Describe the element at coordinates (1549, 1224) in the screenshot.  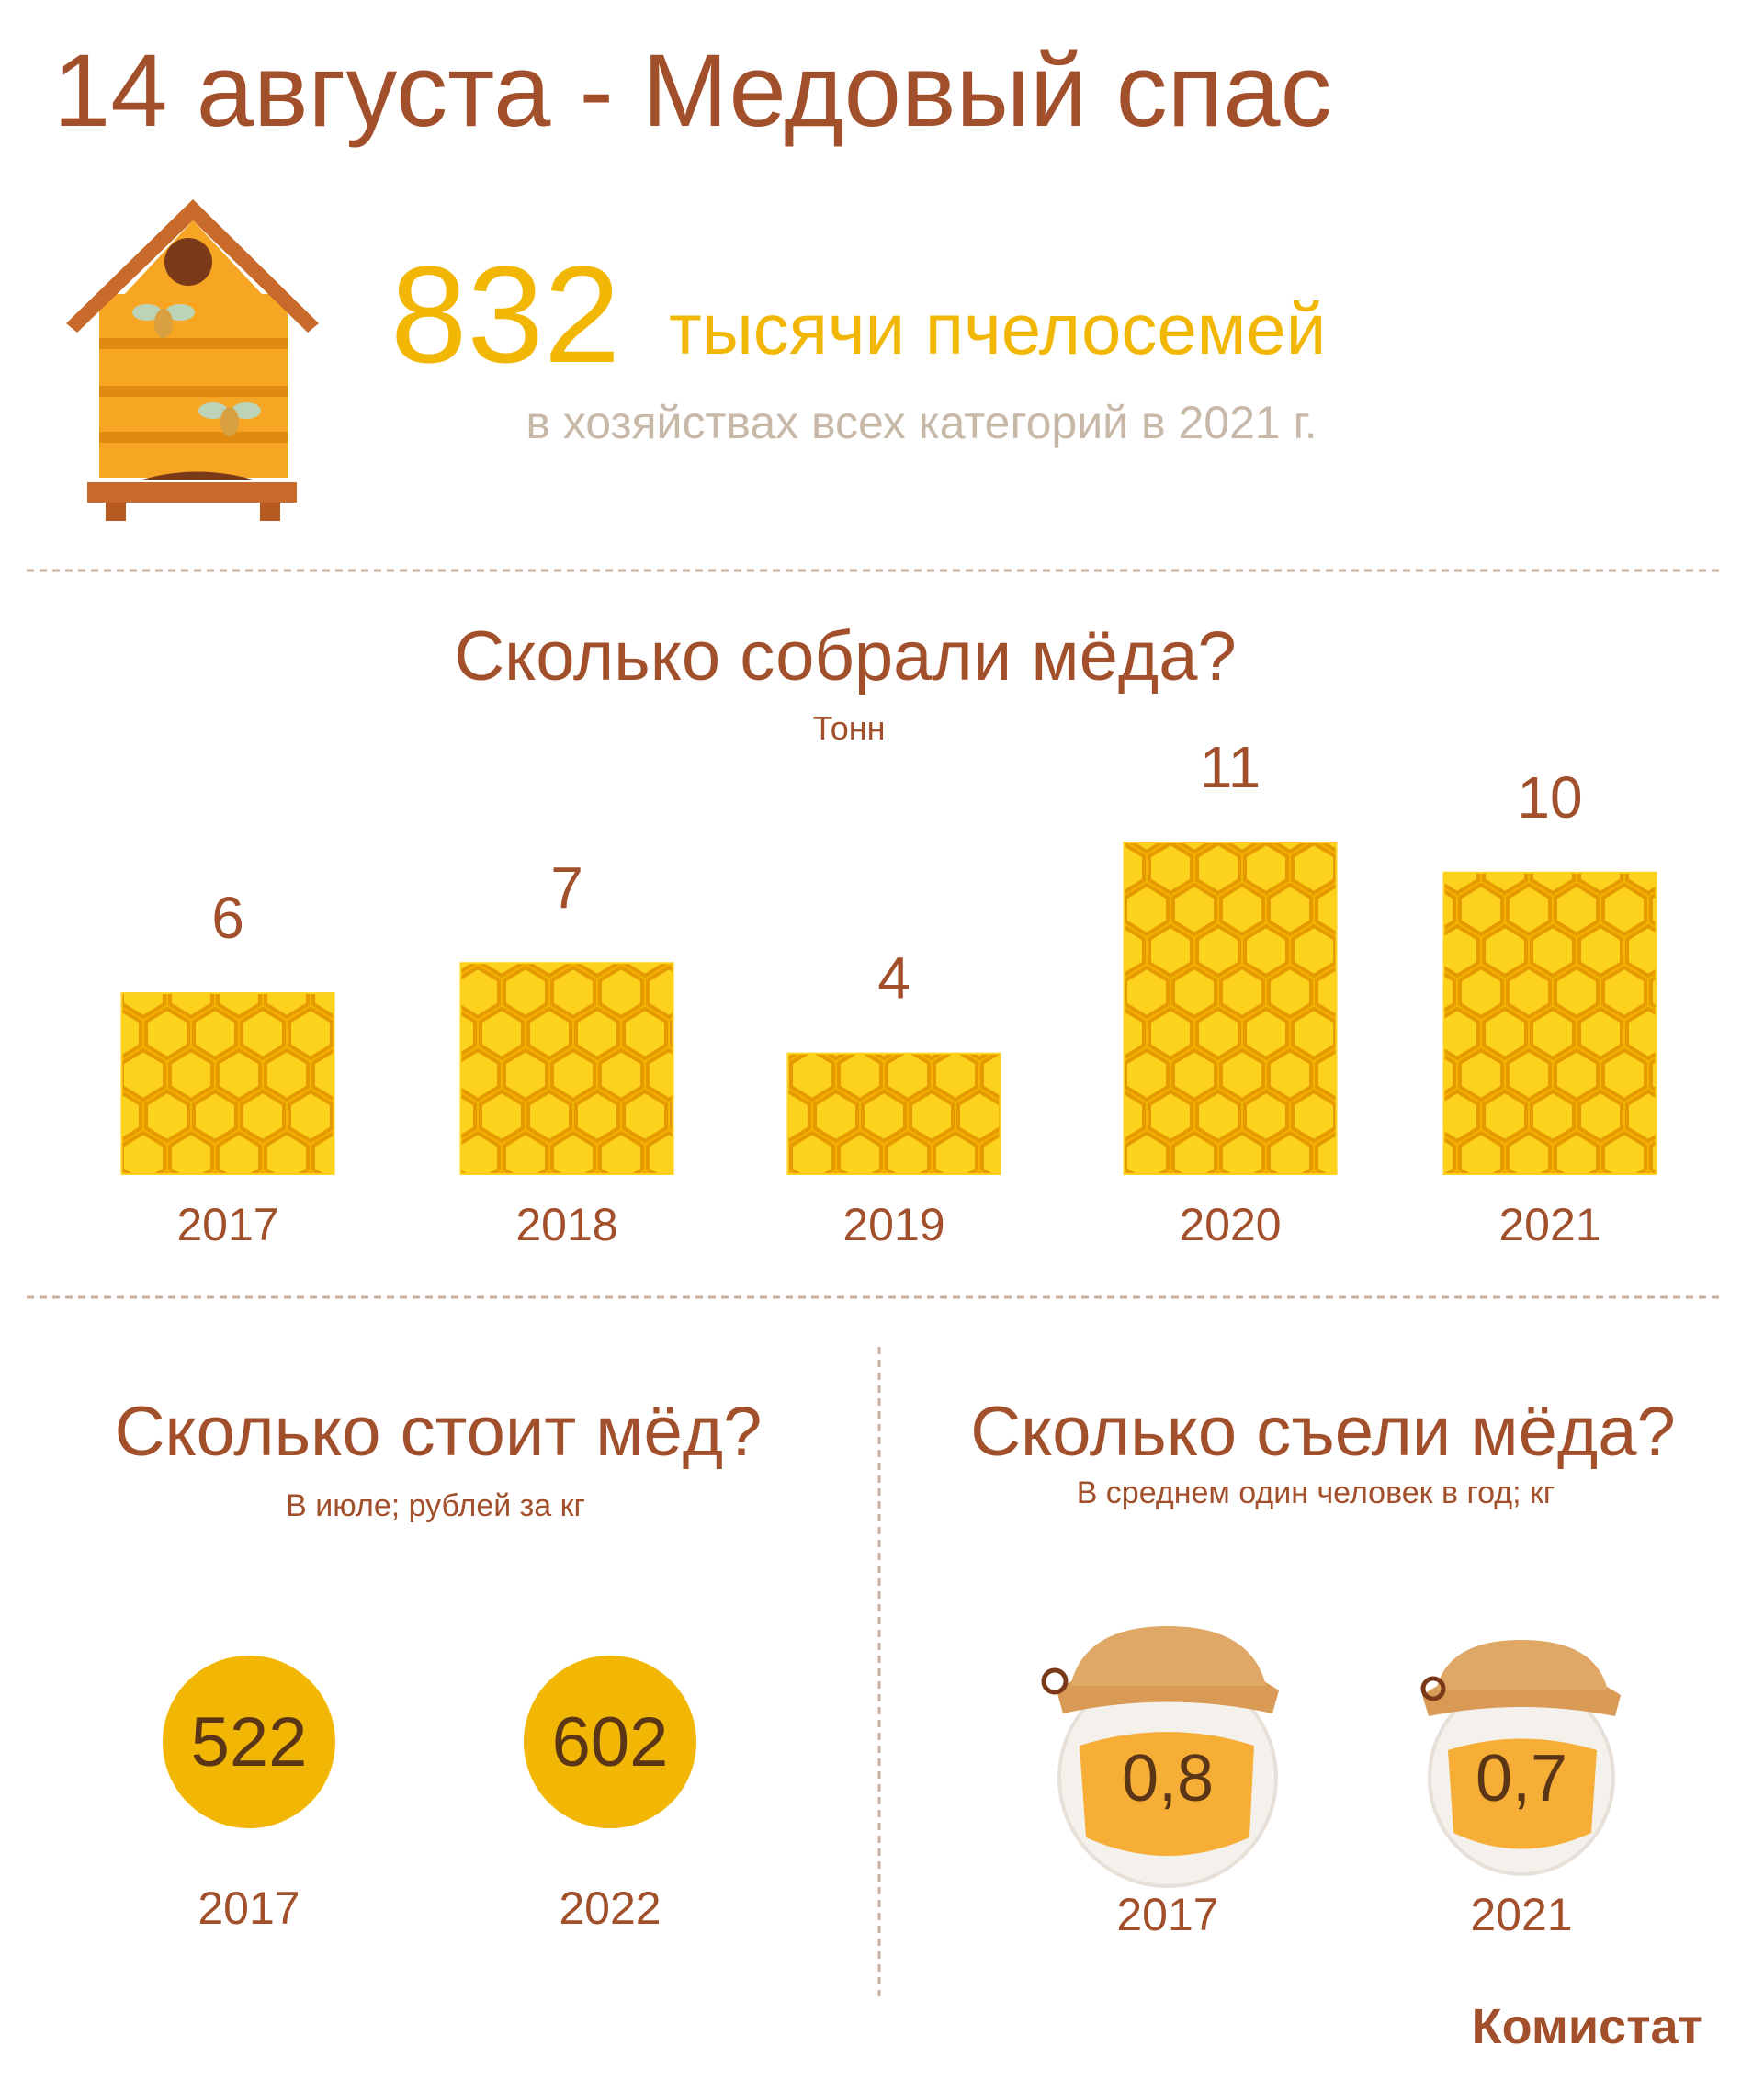
I see `x-tick-label: 2021` at that location.